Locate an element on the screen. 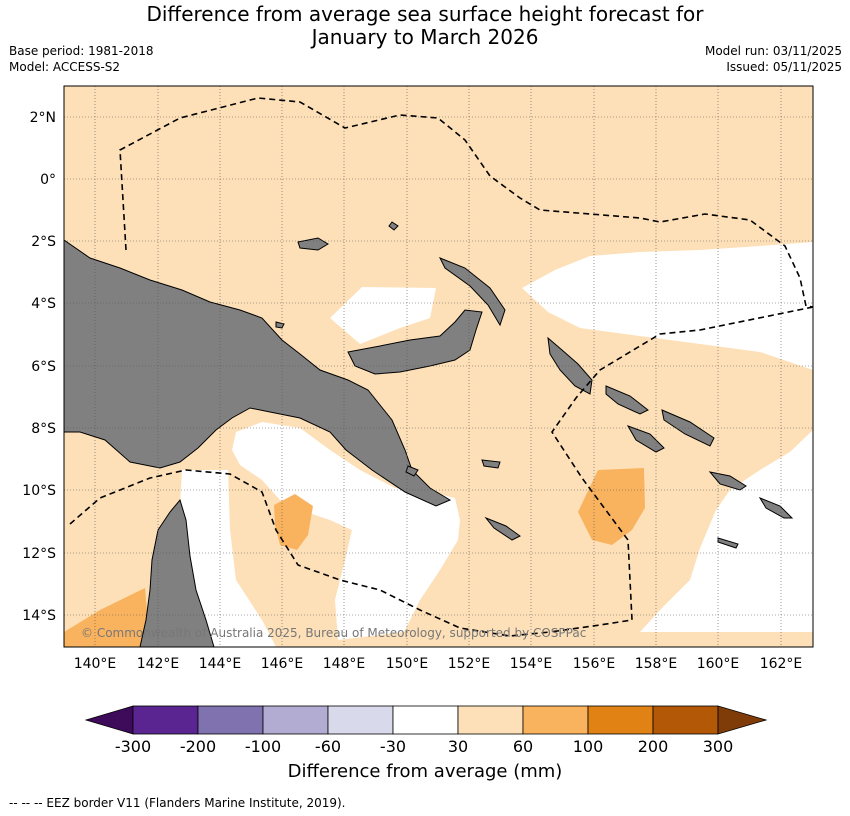 The width and height of the screenshot is (850, 816). lon-label: 152°E is located at coordinates (469, 664).